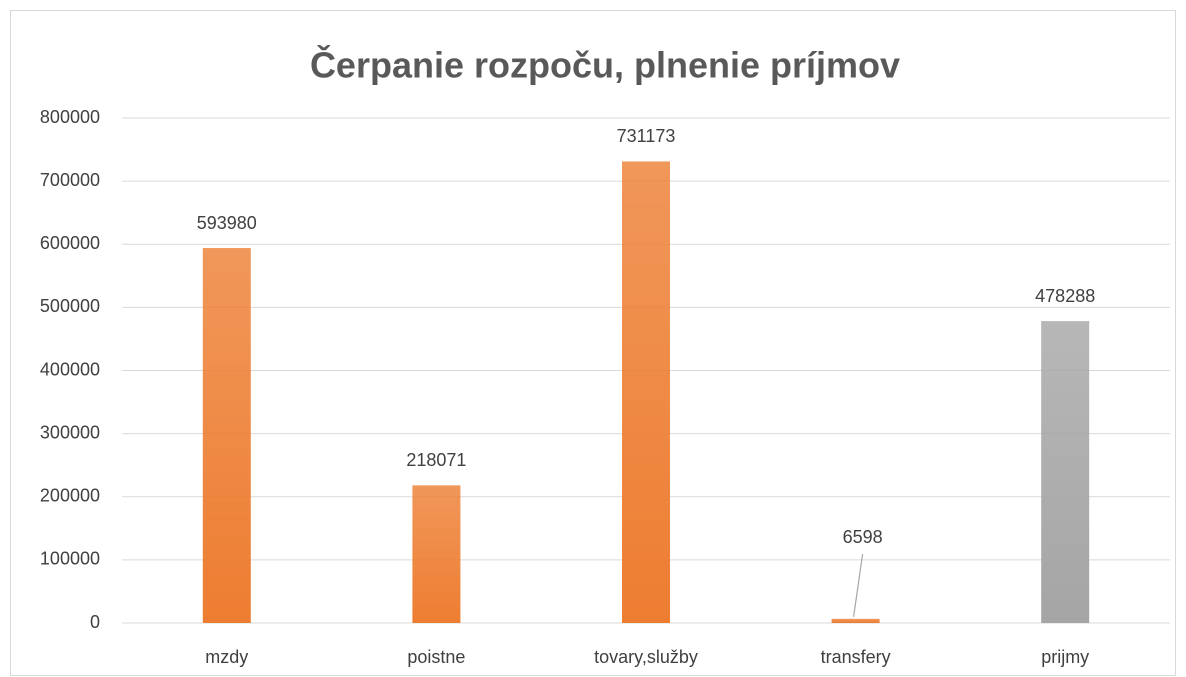 The height and width of the screenshot is (677, 1186). I want to click on x-tick-label: prijmy, so click(1065, 657).